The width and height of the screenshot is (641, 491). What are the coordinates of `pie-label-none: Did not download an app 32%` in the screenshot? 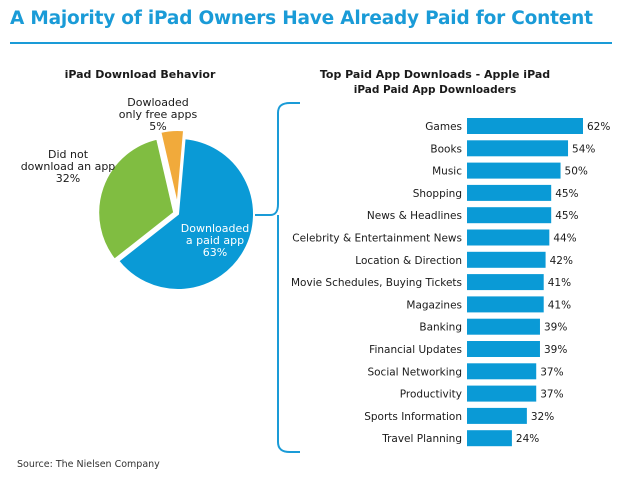 It's located at (68, 166).